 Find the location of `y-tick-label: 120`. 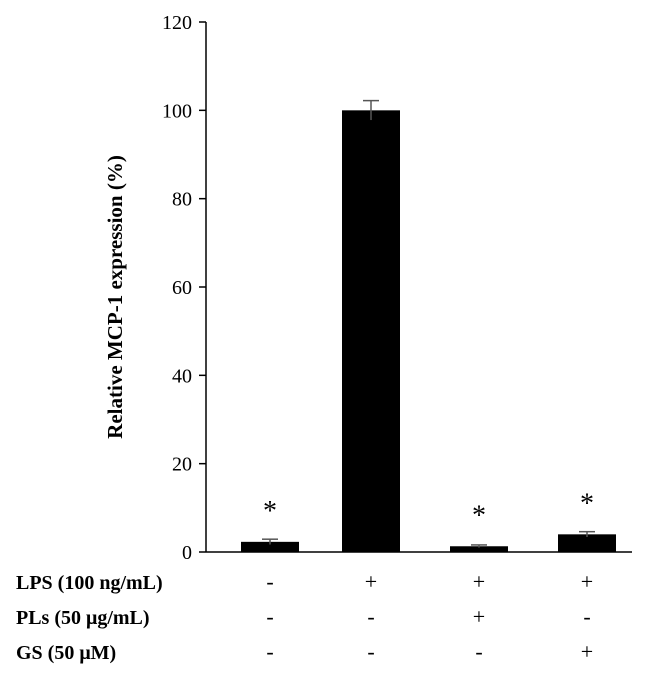

y-tick-label: 120 is located at coordinates (177, 23).